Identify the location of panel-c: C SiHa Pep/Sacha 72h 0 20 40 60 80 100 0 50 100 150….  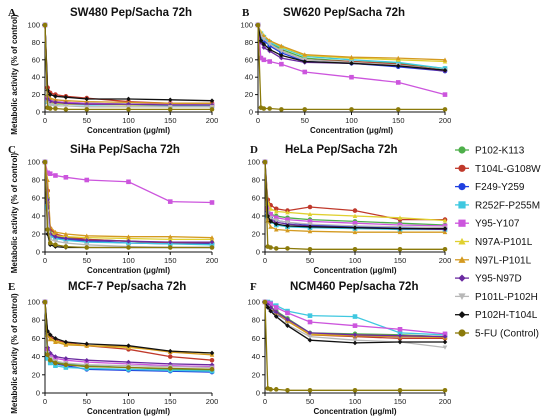
(113, 209).